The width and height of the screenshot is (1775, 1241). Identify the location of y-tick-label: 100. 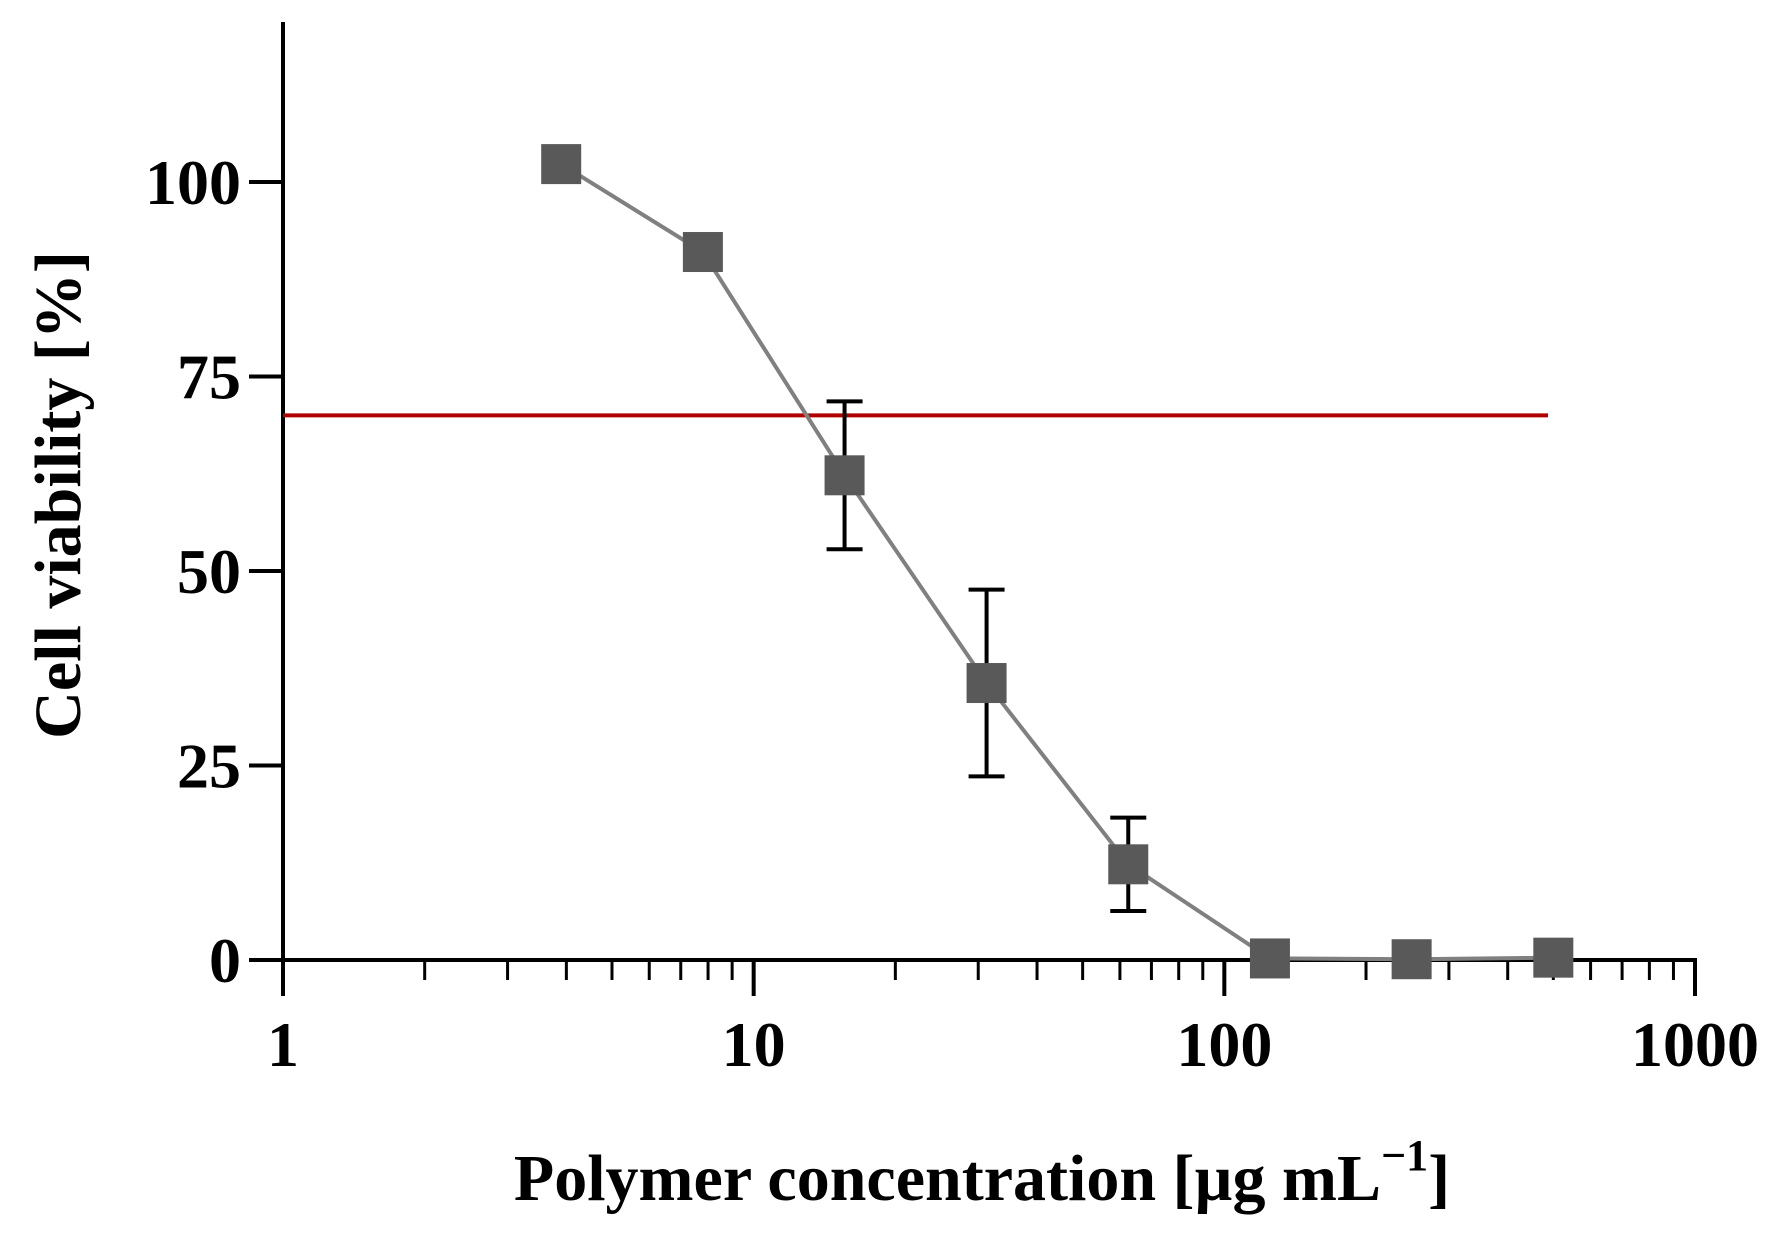
(193, 182).